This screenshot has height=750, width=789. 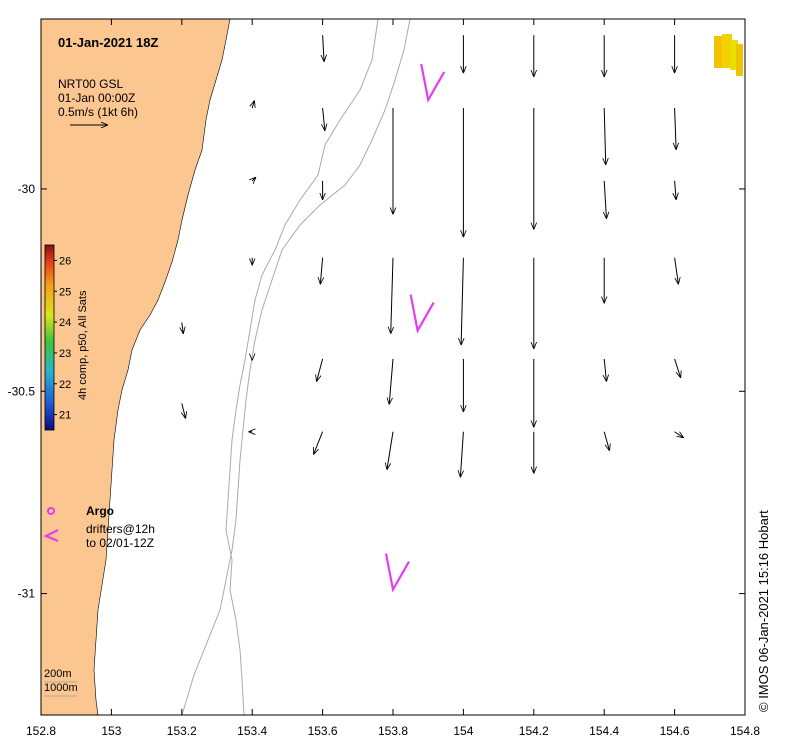 I want to click on imos-credit: © IMOS 06-Jan-2021 15:16 Hobart, so click(x=763, y=611).